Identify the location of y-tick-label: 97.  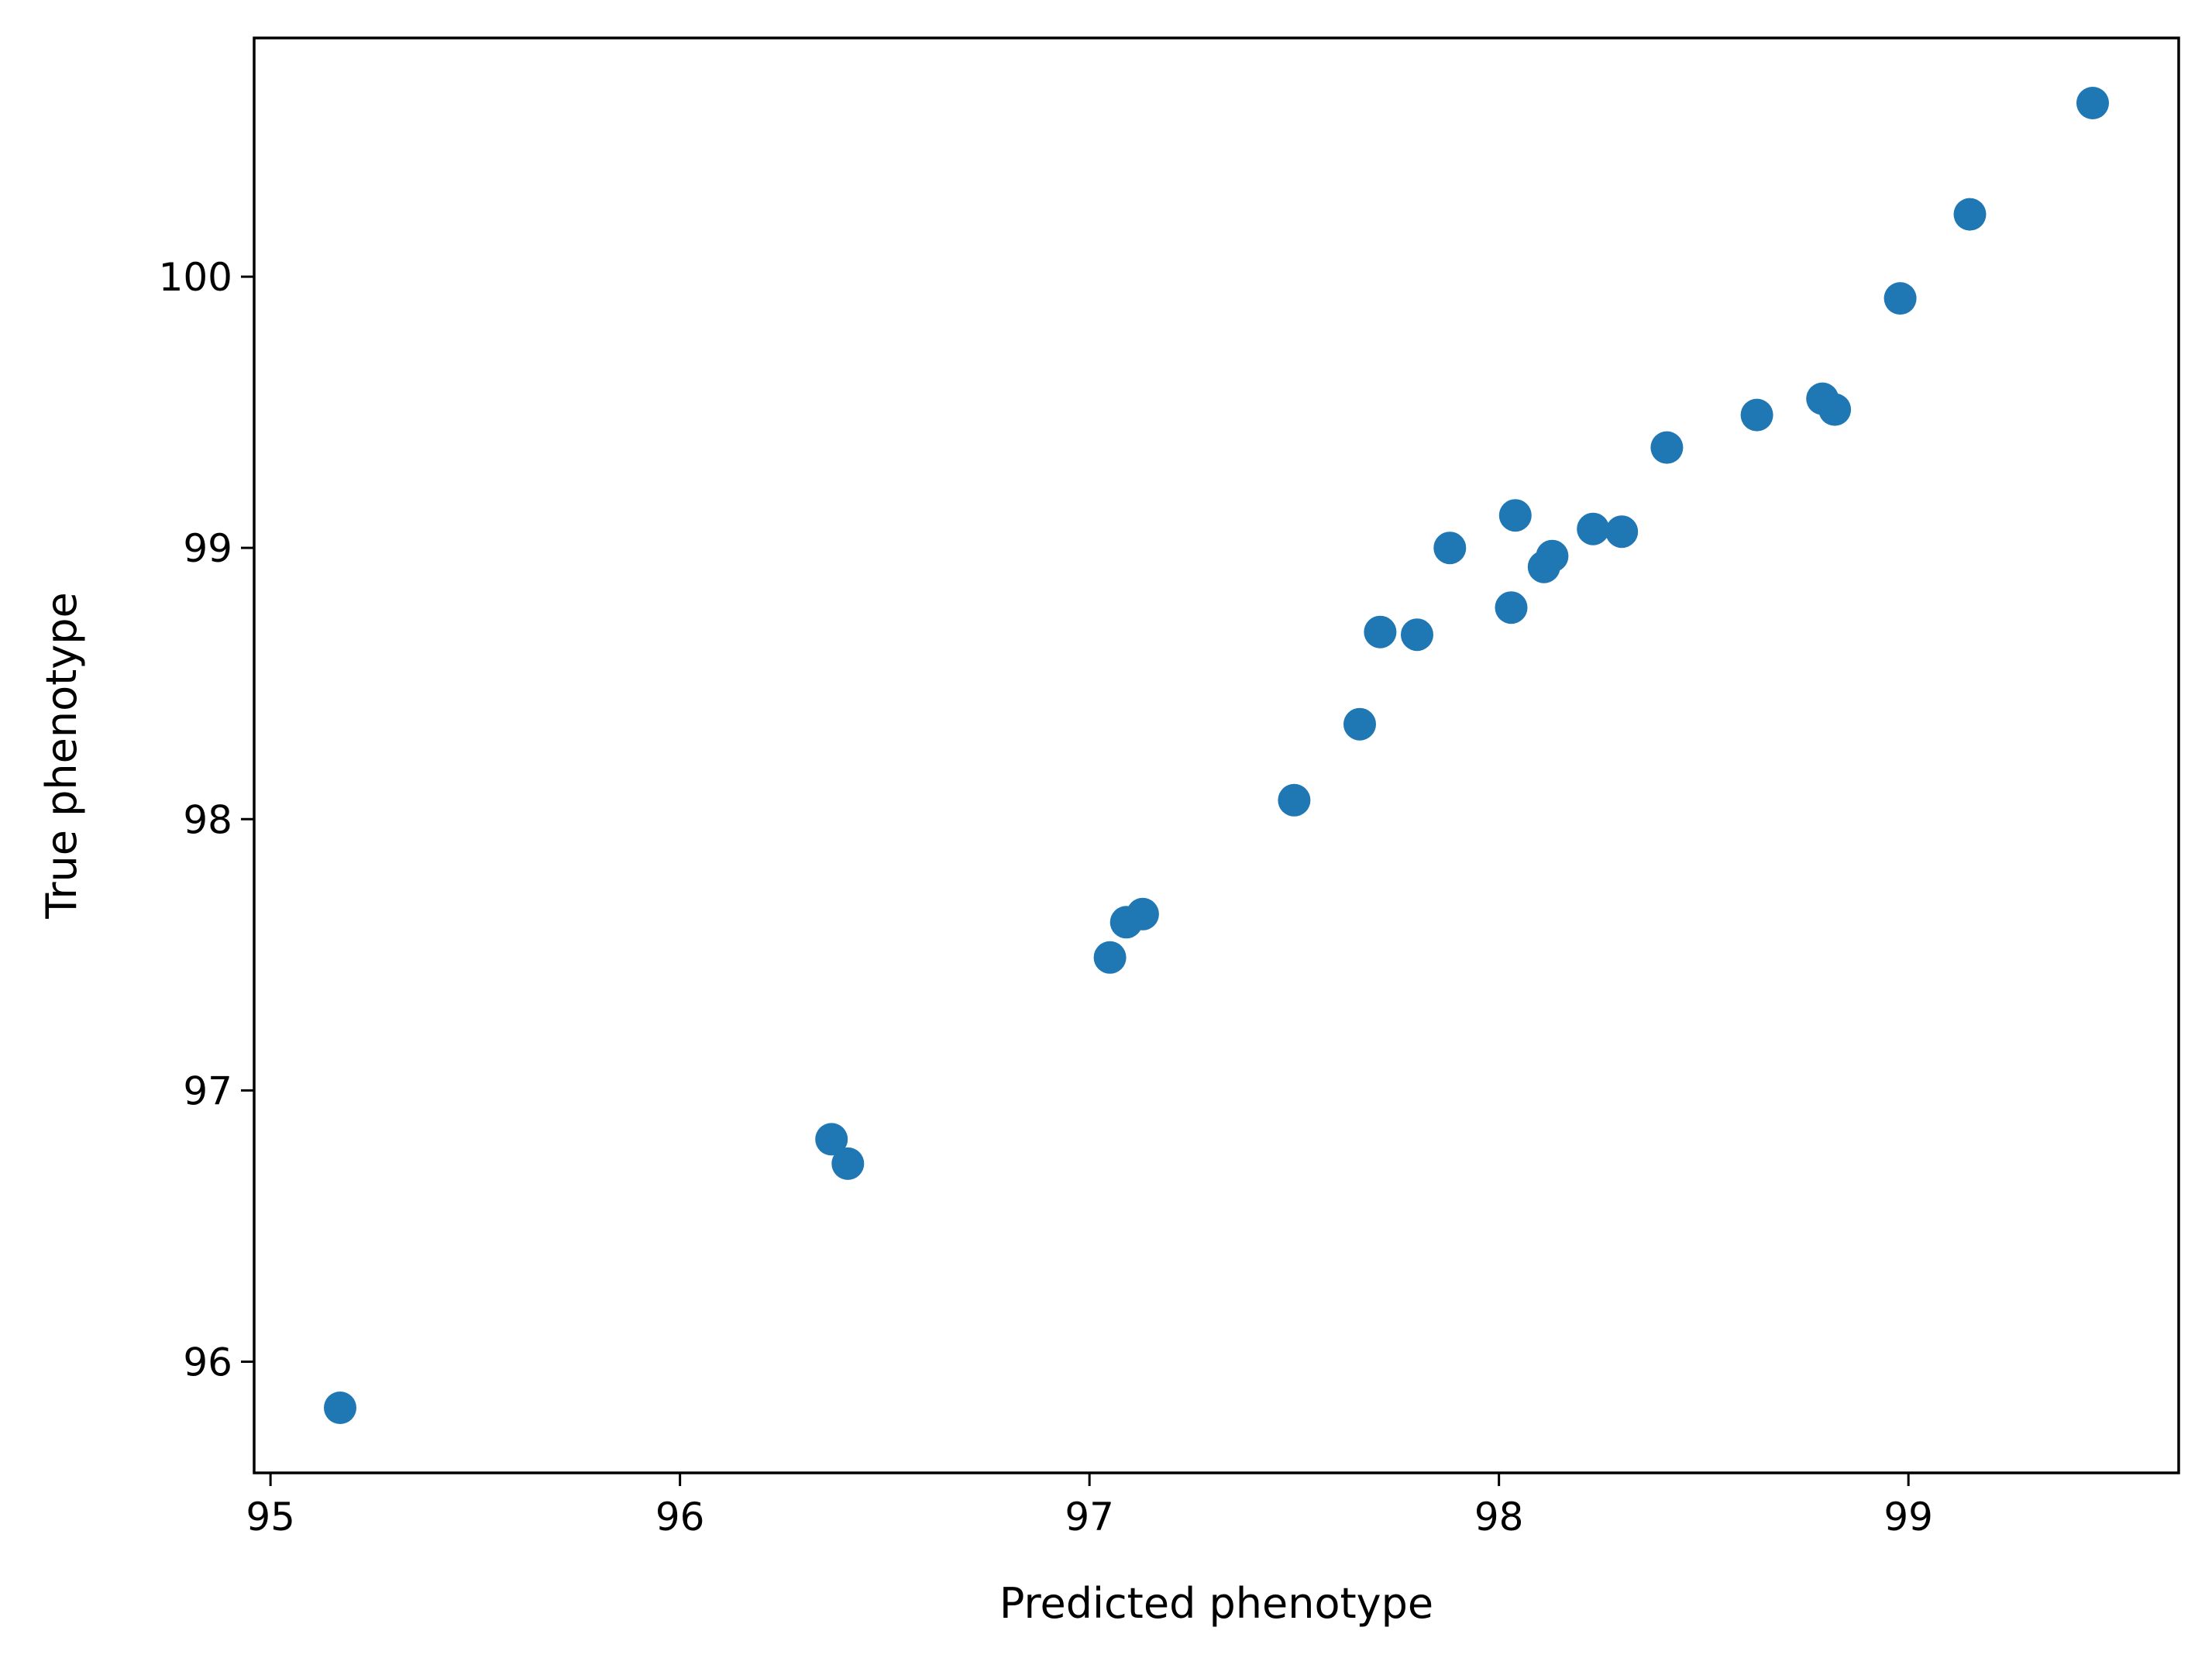
(207, 1091).